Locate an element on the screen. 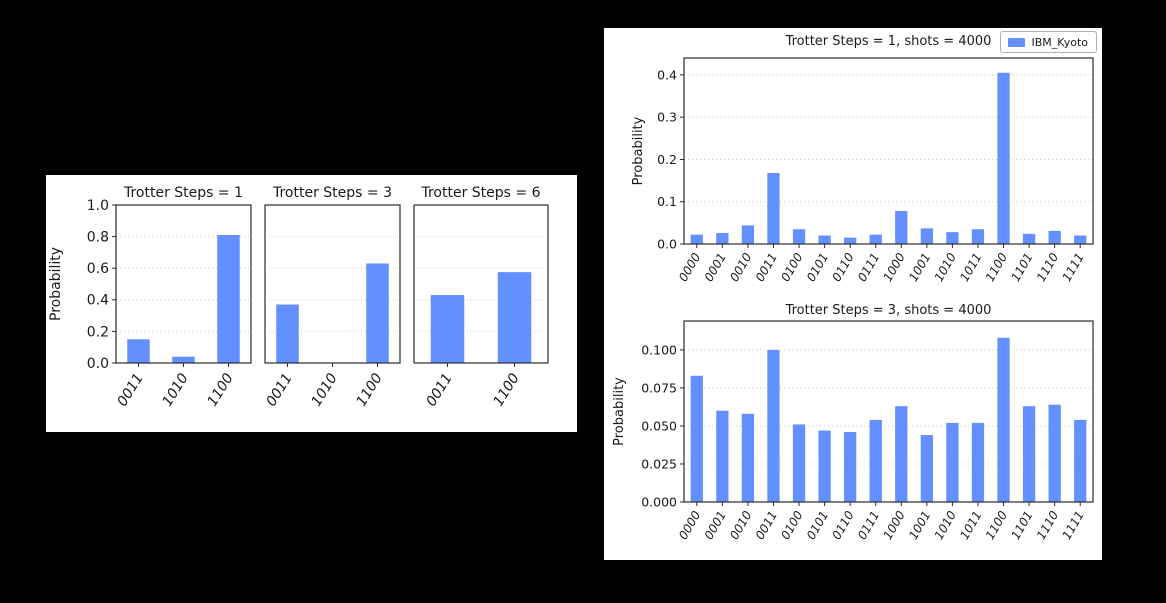 The width and height of the screenshot is (1166, 603). y-tick-label: 0.000 is located at coordinates (659, 501).